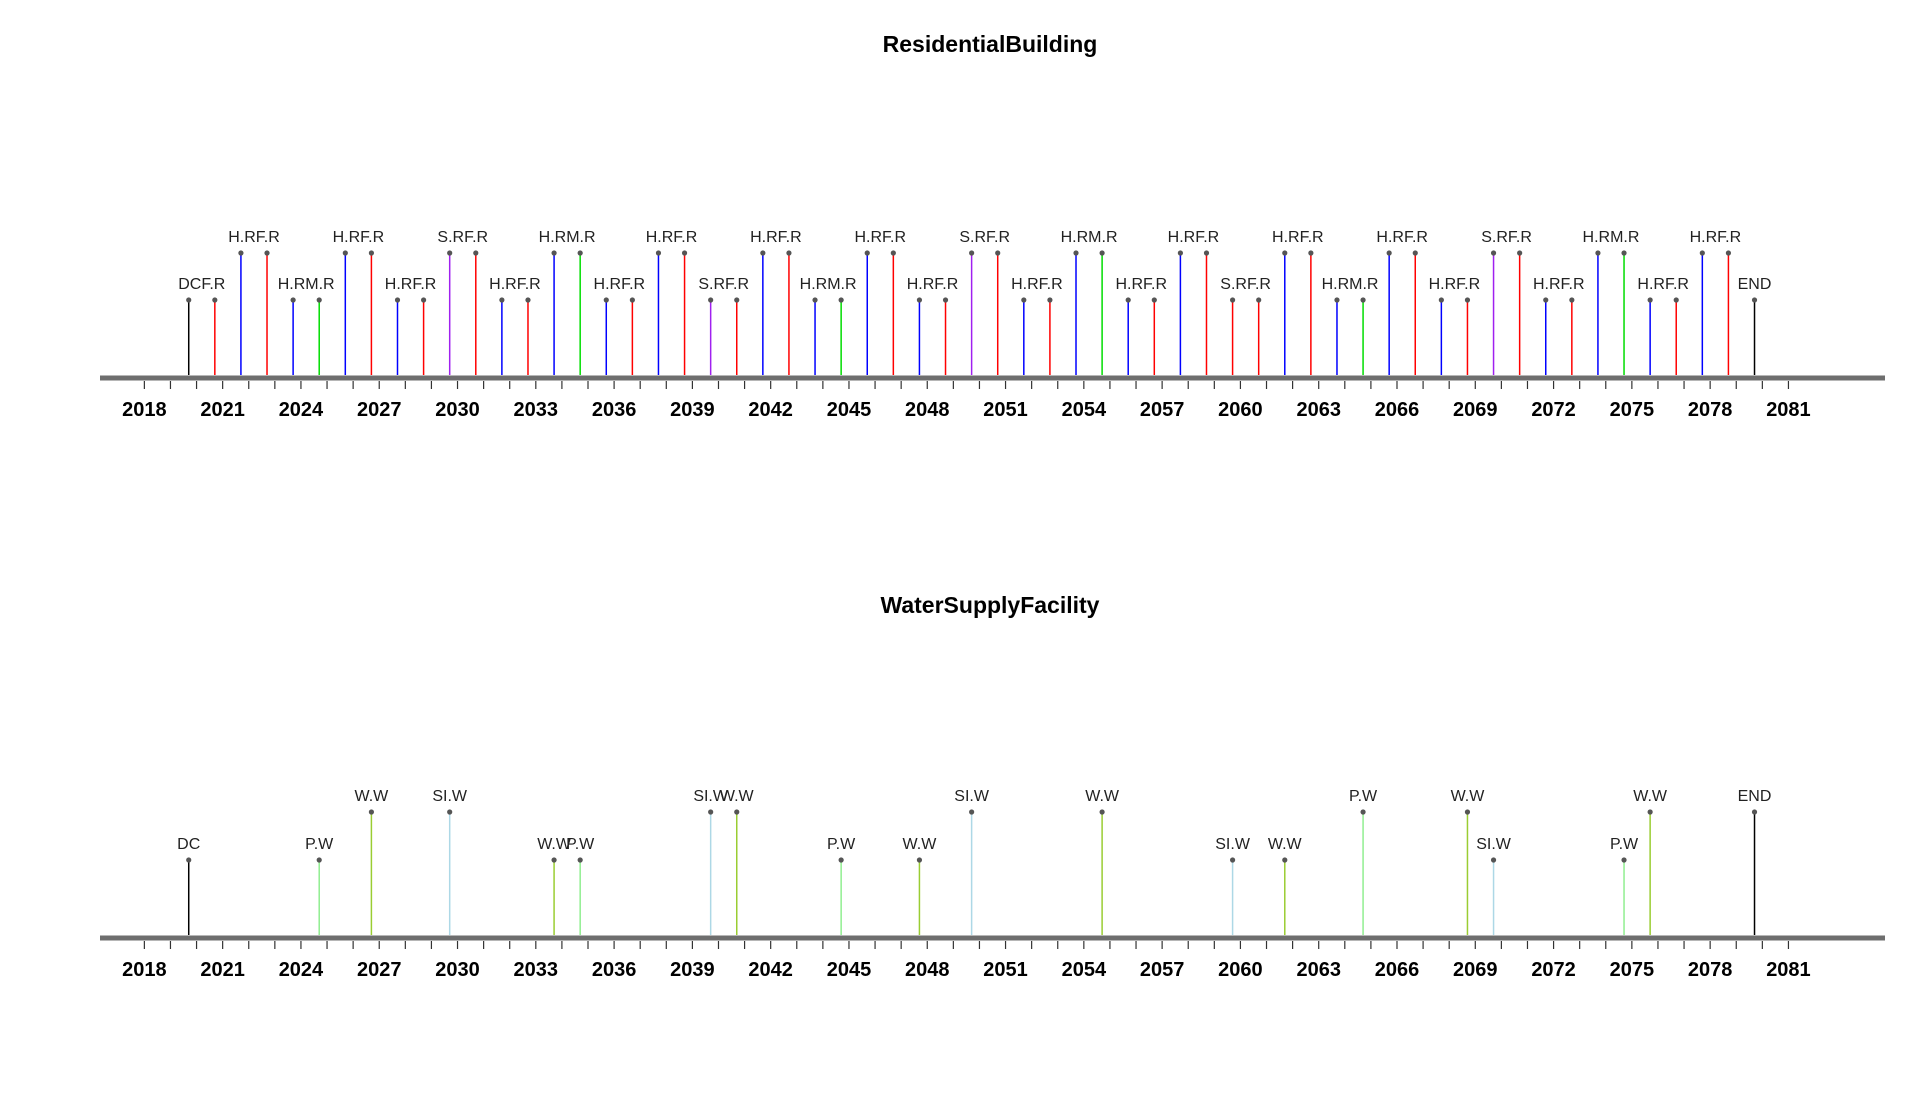  I want to click on chart-title: WaterSupplyFacility, so click(990, 605).